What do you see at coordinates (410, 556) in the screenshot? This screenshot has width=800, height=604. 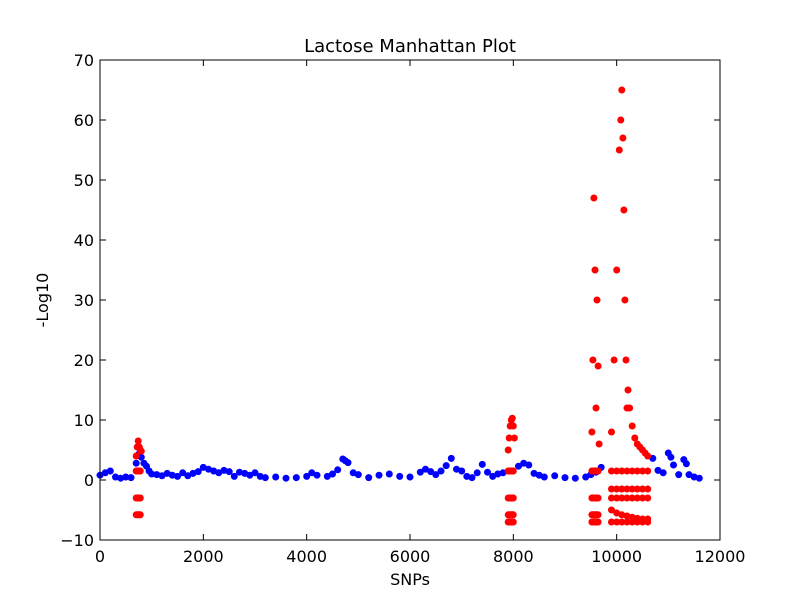 I see `x-tick-label: 6000` at bounding box center [410, 556].